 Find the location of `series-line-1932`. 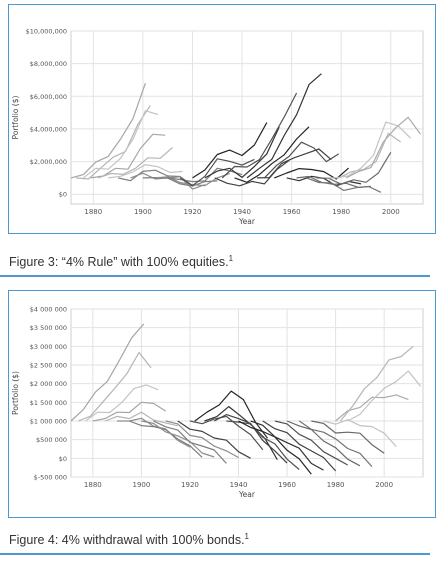

series-line-1932 is located at coordinates (259, 135).